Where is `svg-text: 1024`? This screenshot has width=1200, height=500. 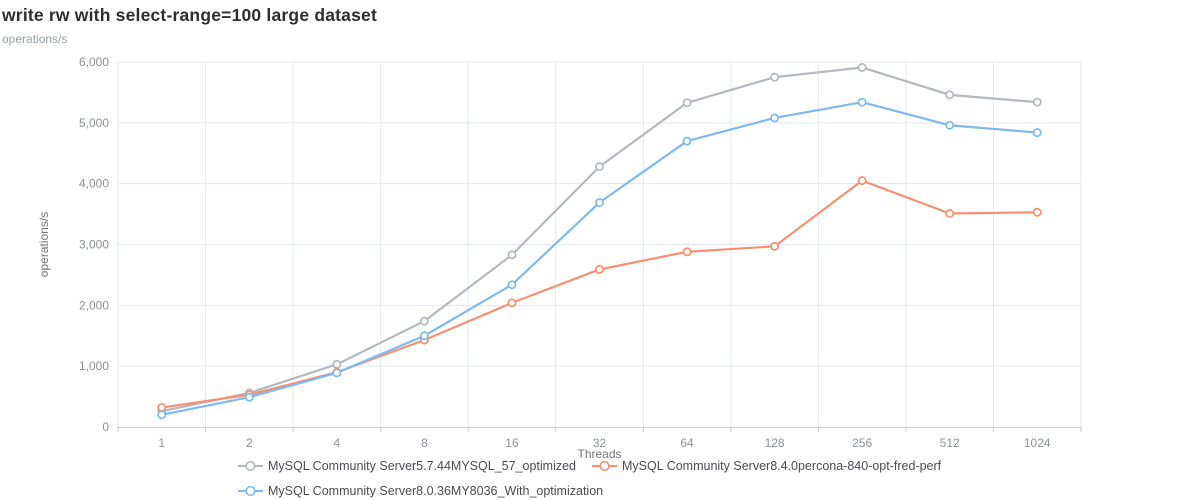
svg-text: 1024 is located at coordinates (1037, 443).